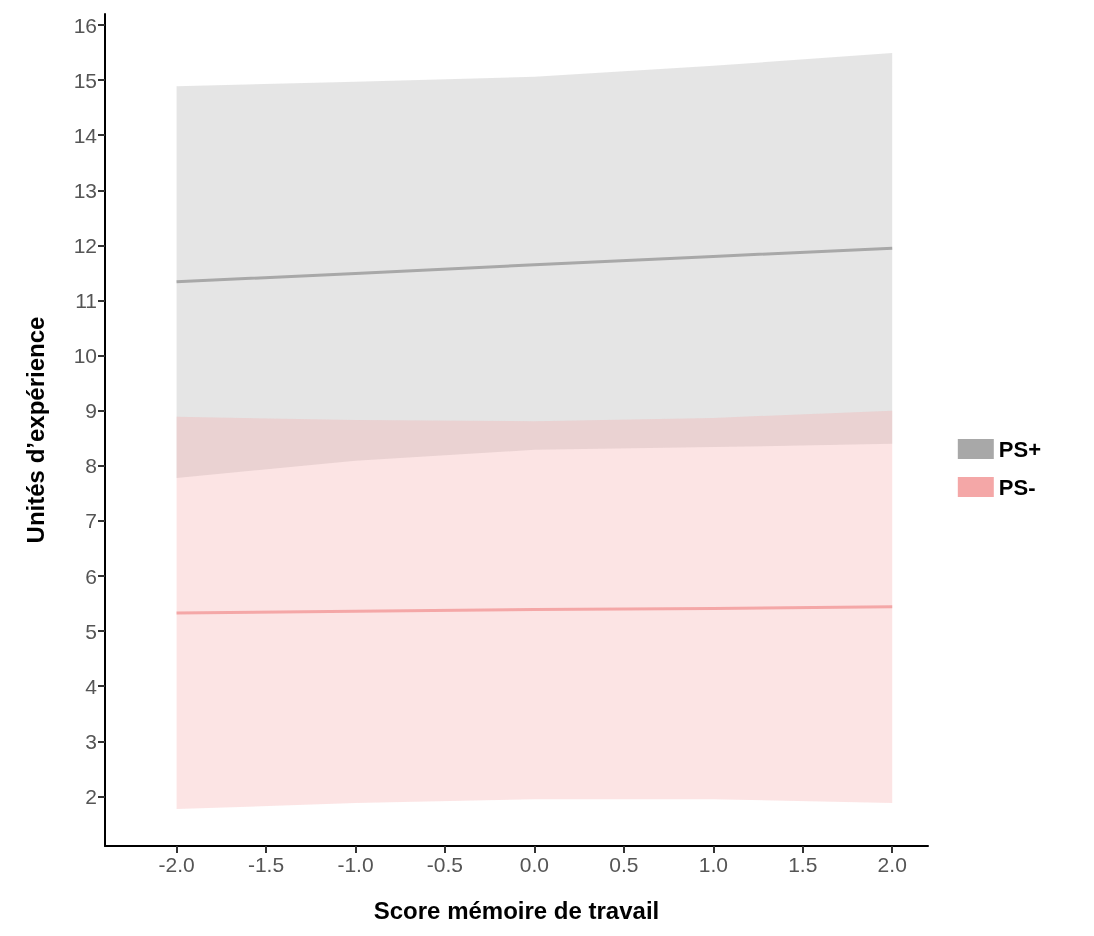 The width and height of the screenshot is (1094, 936). Describe the element at coordinates (85, 356) in the screenshot. I see `y-tick-label: 10` at that location.